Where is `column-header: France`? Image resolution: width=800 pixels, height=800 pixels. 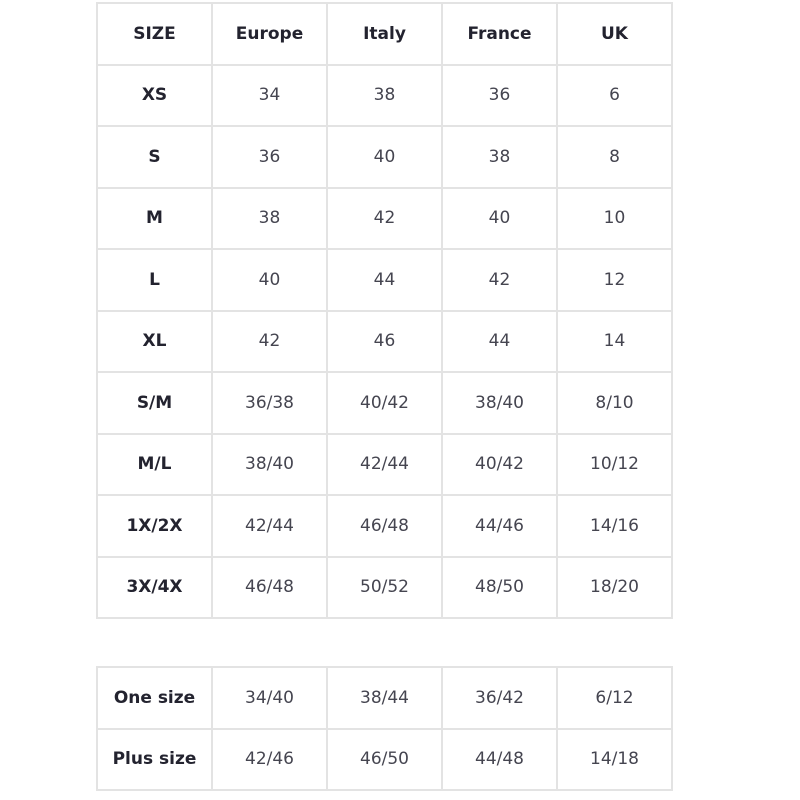 column-header: France is located at coordinates (499, 34).